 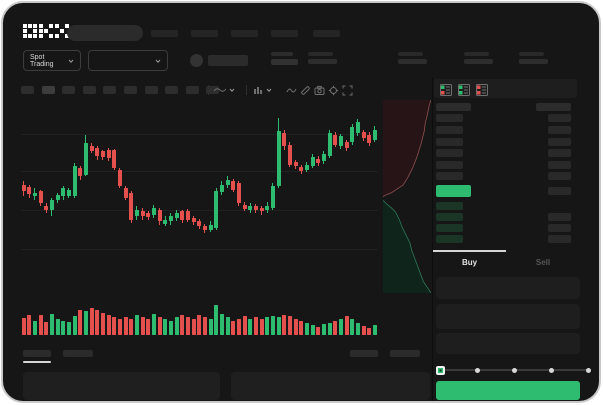 I want to click on slider-handle, so click(x=440, y=370).